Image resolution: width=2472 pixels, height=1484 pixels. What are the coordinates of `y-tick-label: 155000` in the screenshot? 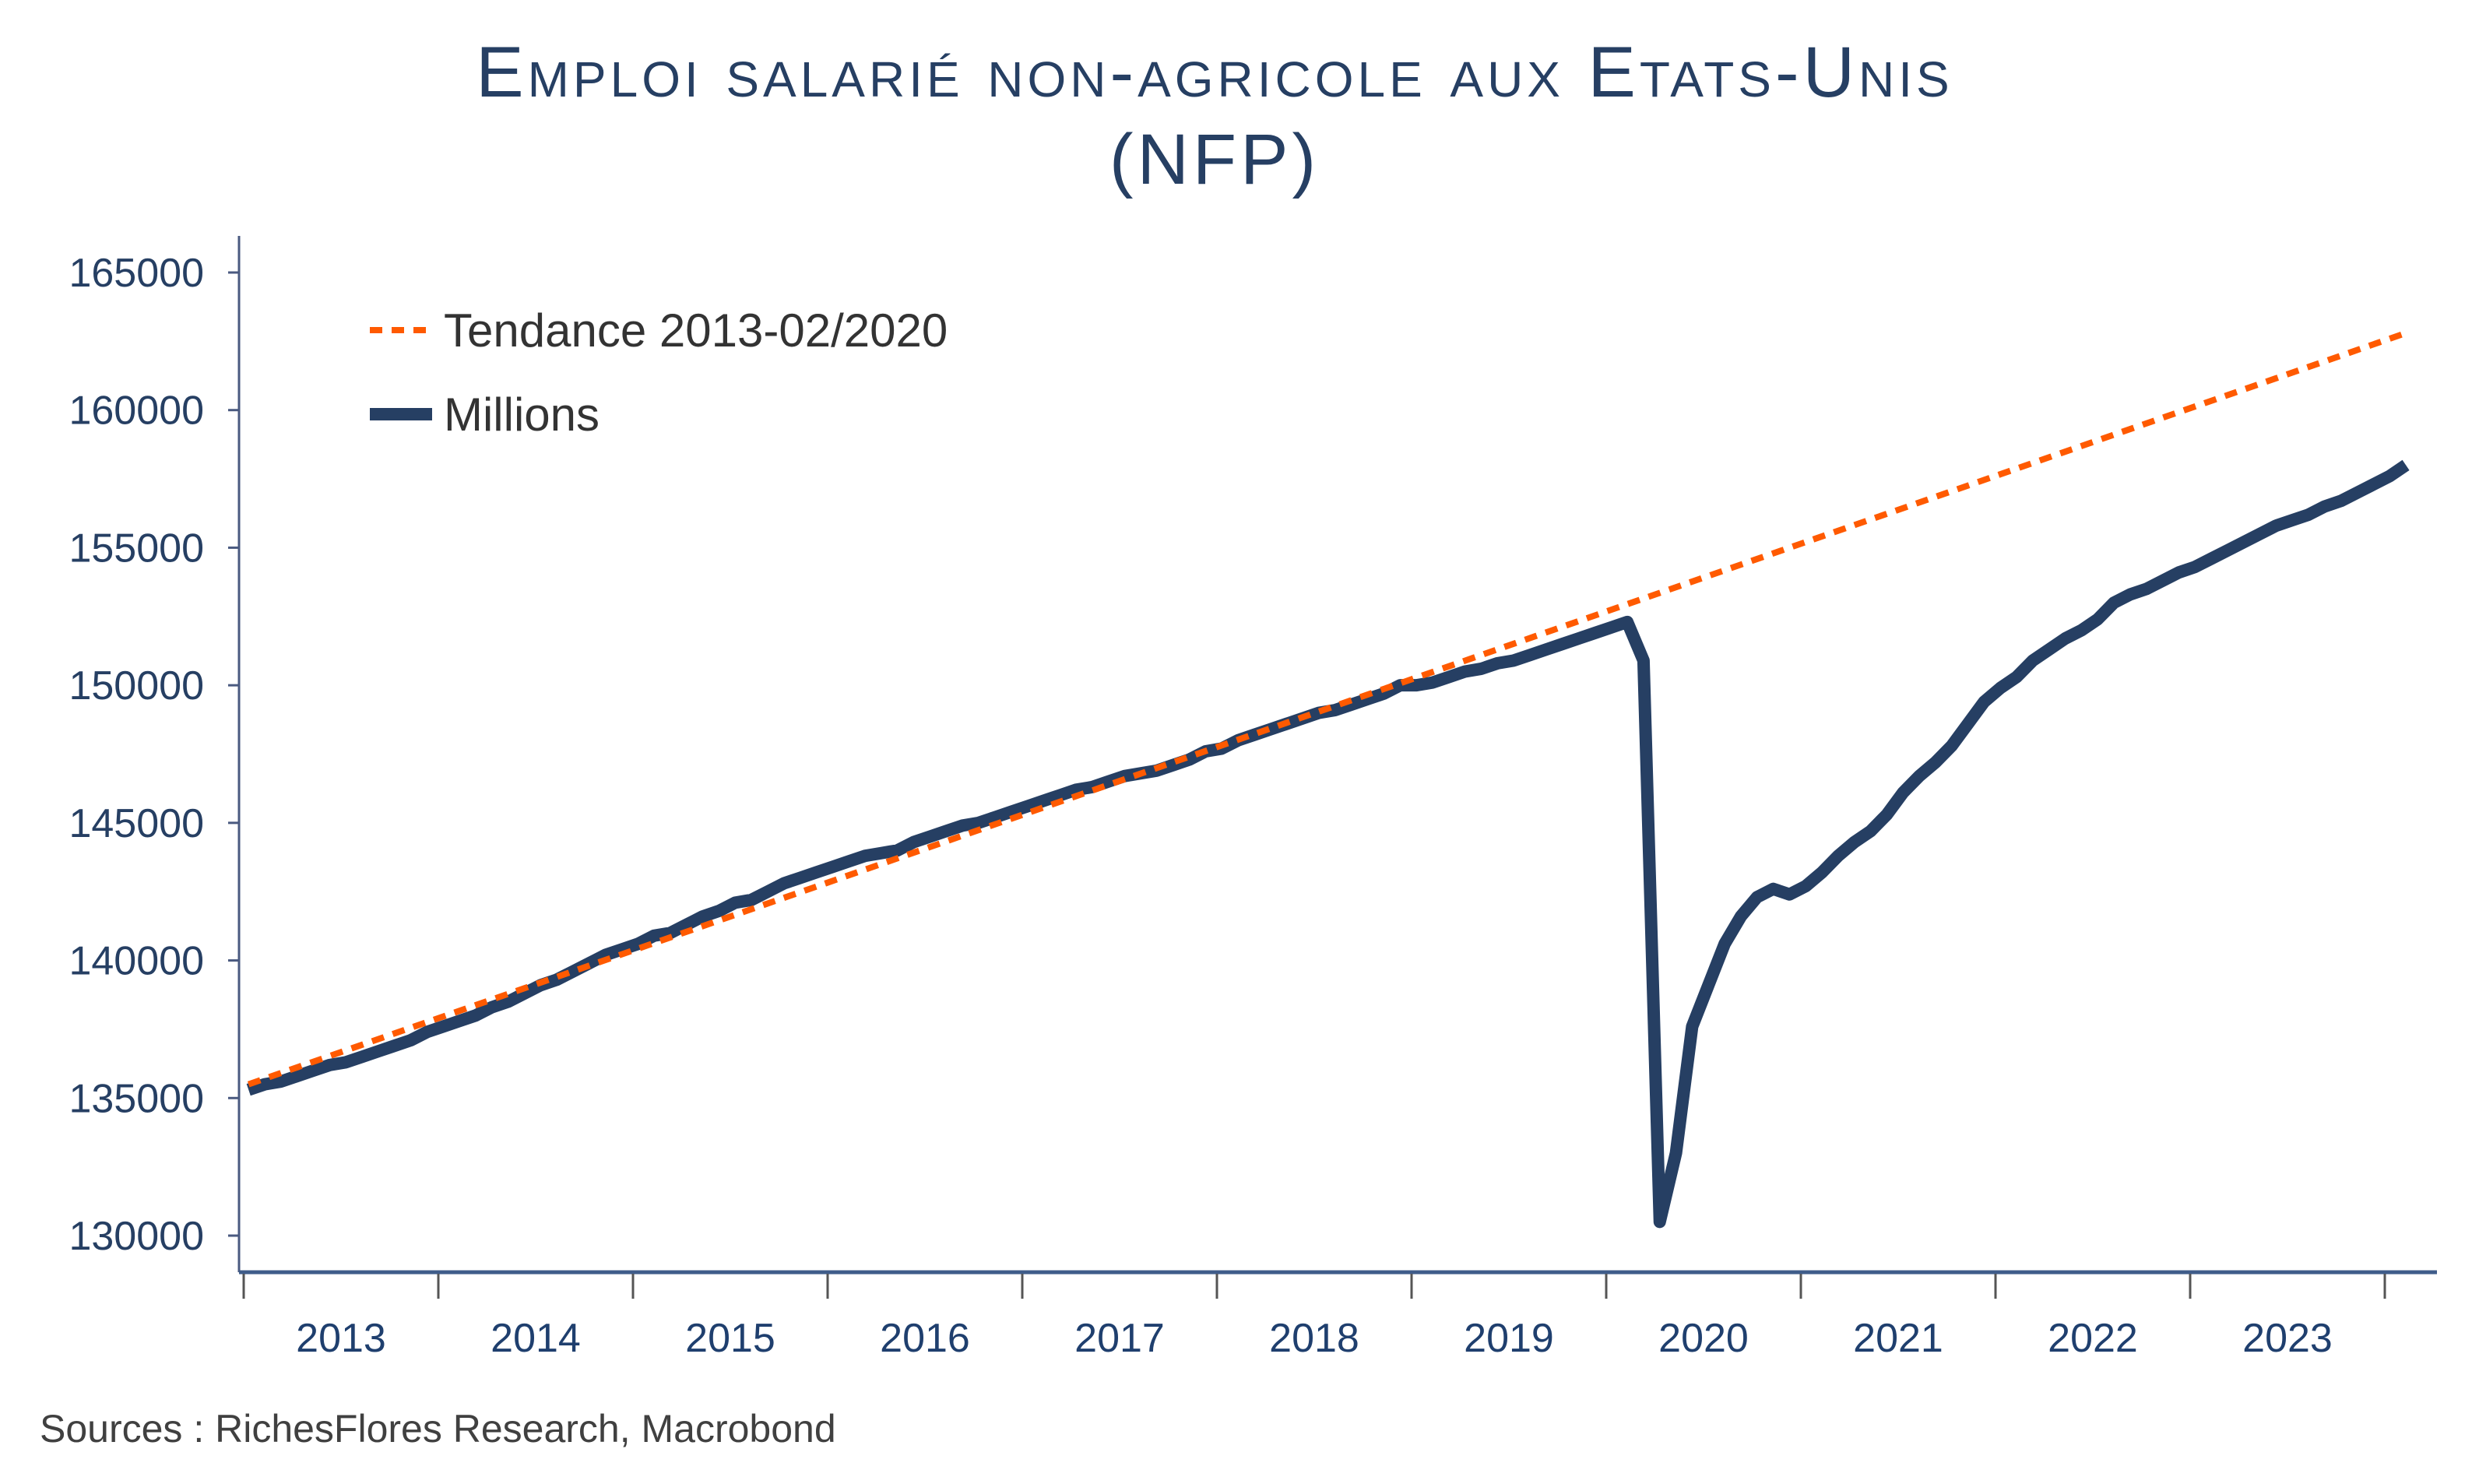 It's located at (136, 548).